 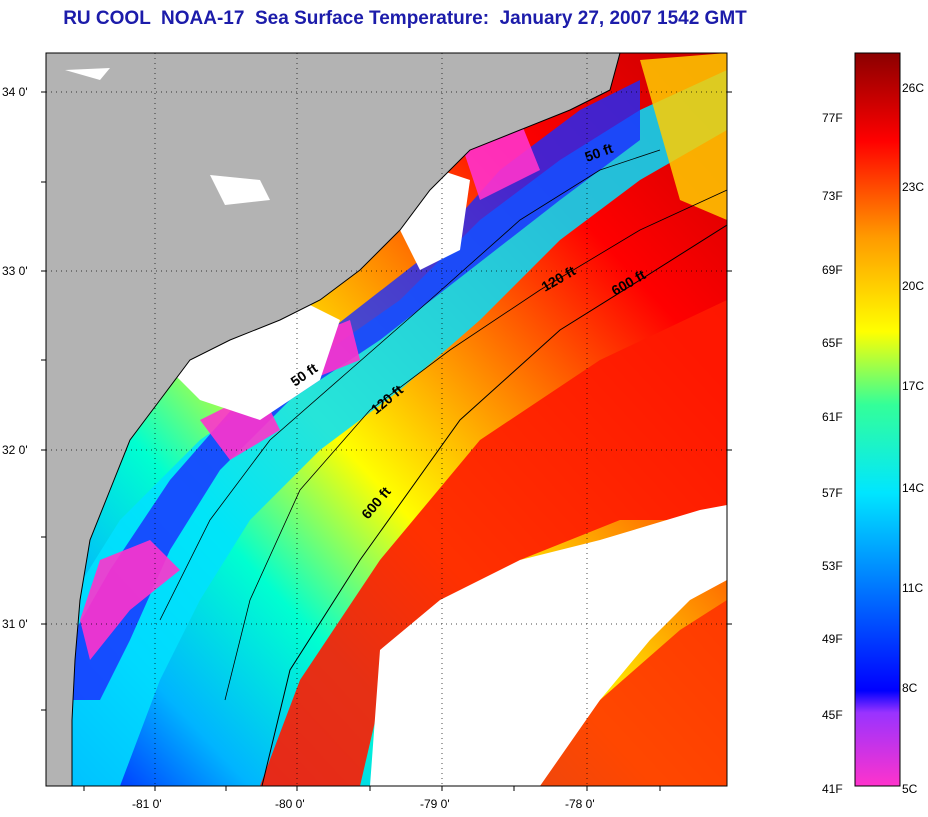 I want to click on cb-f-73: 73F, so click(x=832, y=196).